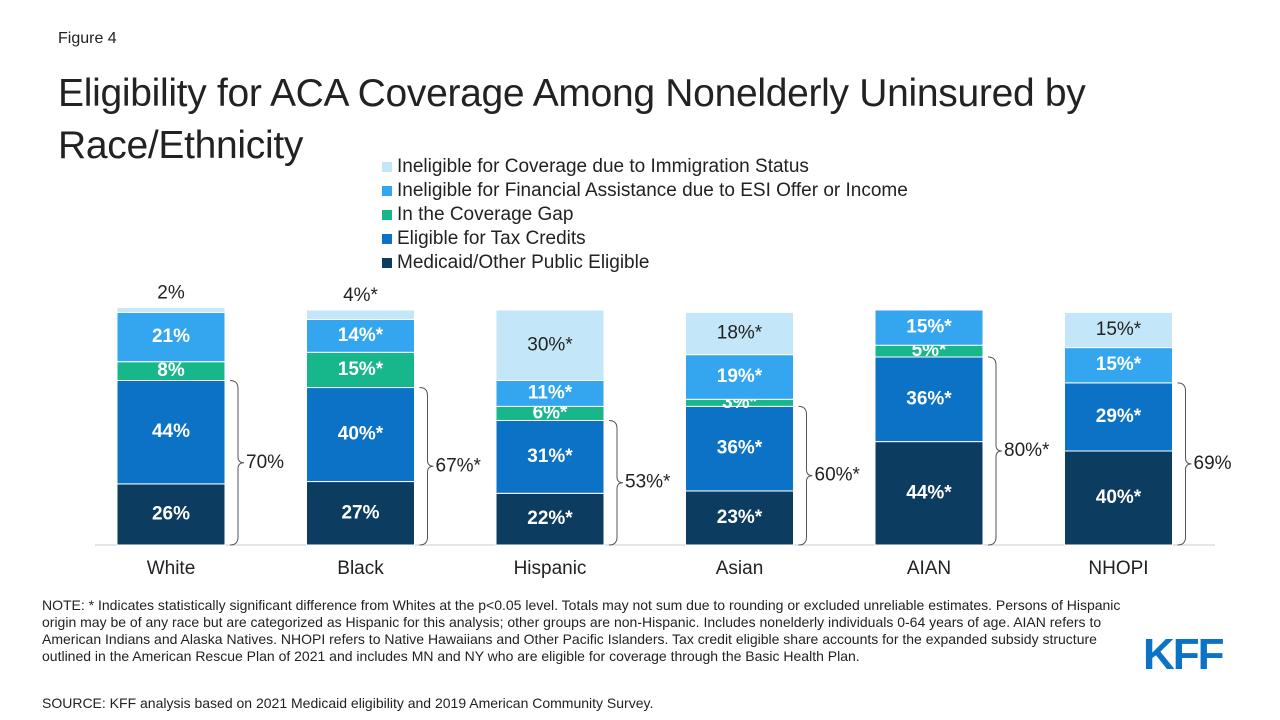 This screenshot has width=1280, height=720. I want to click on x-tick-label: NHOPI, so click(1118, 568).